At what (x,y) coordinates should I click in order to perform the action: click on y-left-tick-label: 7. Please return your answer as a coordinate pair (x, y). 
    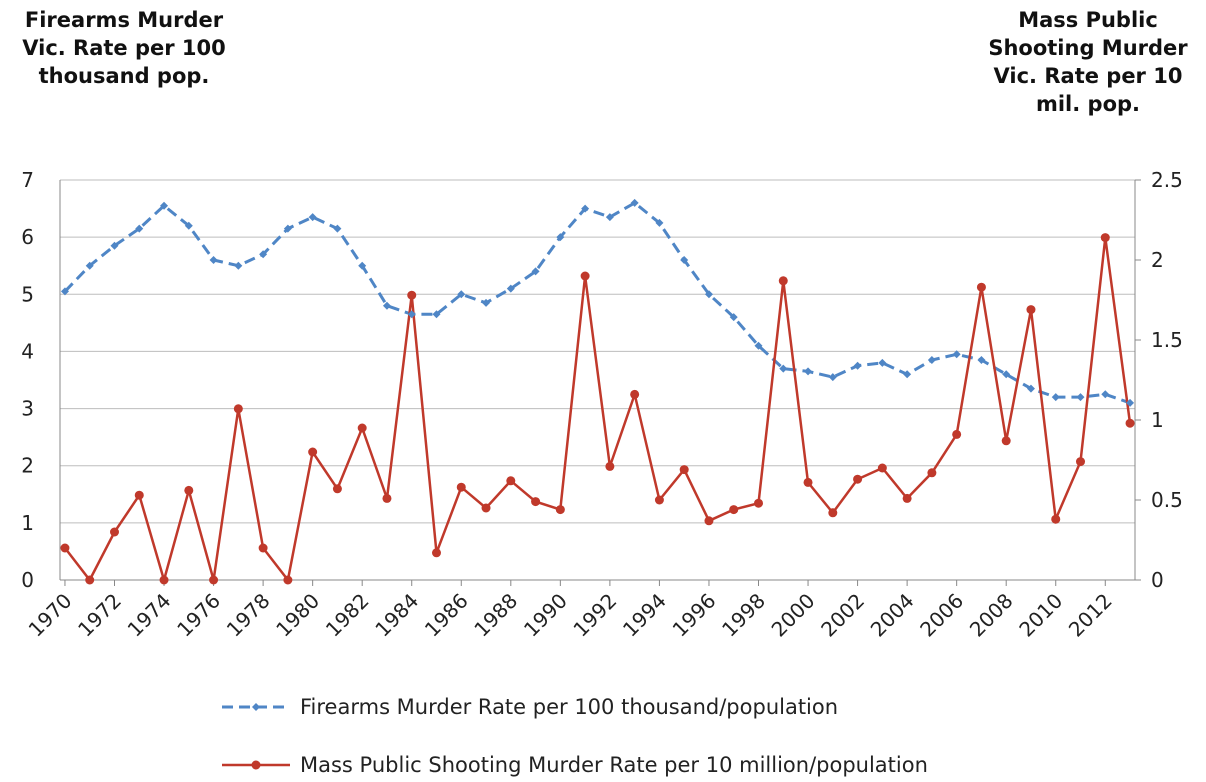
    Looking at the image, I should click on (27, 180).